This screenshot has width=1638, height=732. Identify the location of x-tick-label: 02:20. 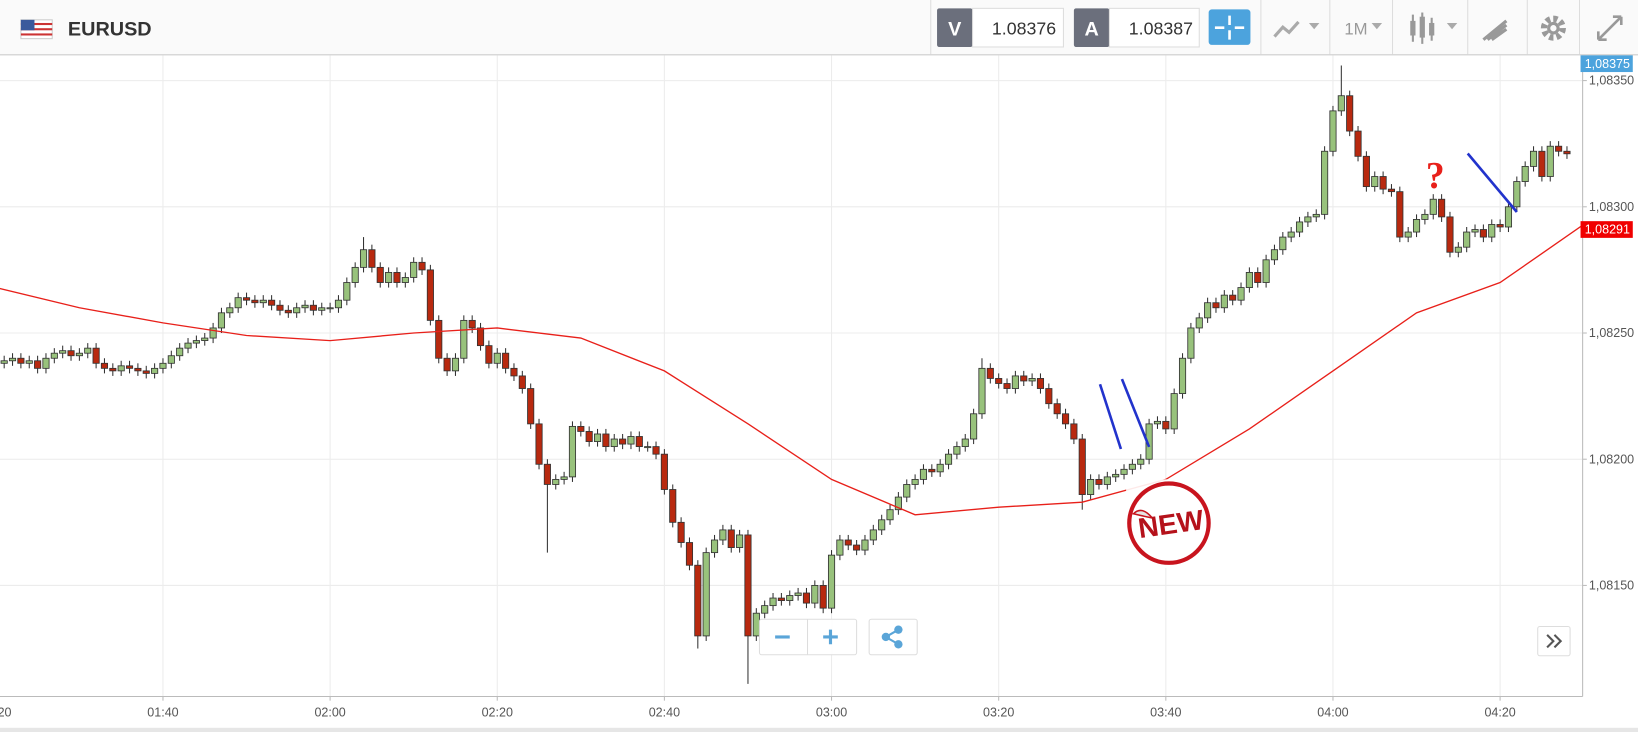
(497, 712).